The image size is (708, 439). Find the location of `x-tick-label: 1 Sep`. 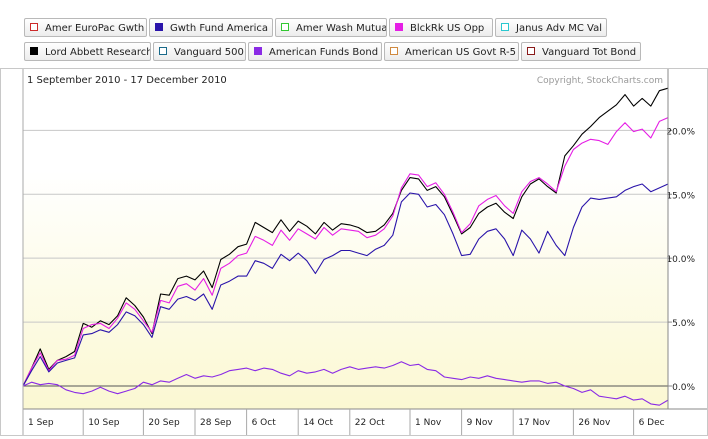

x-tick-label: 1 Sep is located at coordinates (41, 423).